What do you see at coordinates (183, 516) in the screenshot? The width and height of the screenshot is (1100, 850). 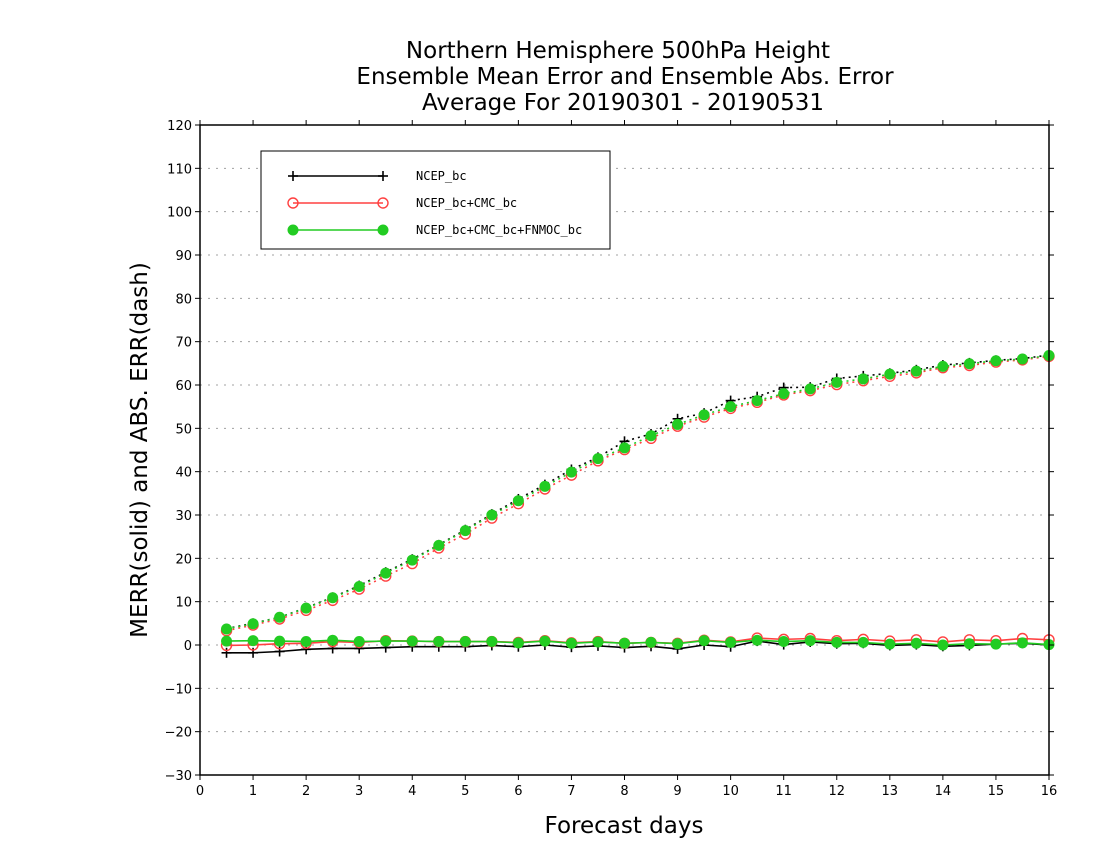 I see `y-tick-label: 30` at bounding box center [183, 516].